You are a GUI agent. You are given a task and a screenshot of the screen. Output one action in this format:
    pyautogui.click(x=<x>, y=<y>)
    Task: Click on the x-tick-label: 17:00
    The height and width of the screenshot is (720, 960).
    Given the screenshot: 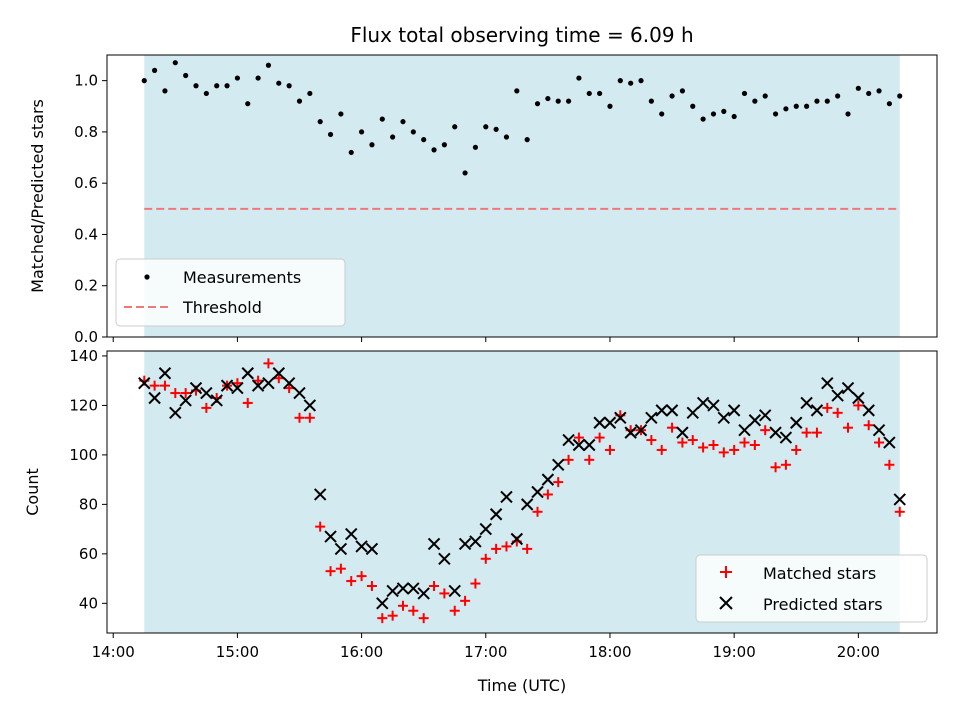 What is the action you would take?
    pyautogui.click(x=485, y=652)
    